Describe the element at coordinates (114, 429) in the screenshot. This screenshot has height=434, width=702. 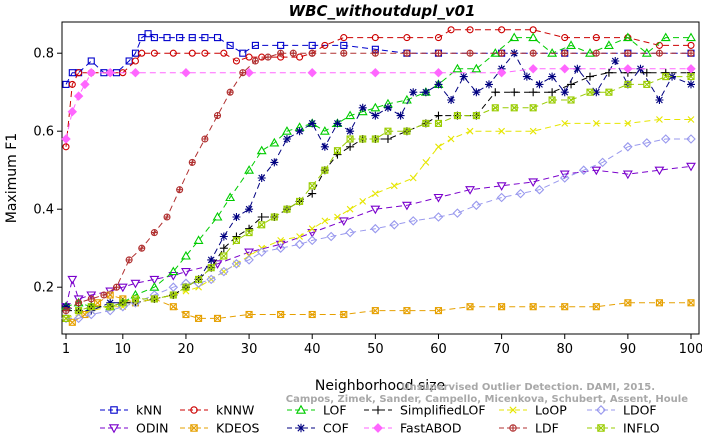
I see `legend-marker-odin` at that location.